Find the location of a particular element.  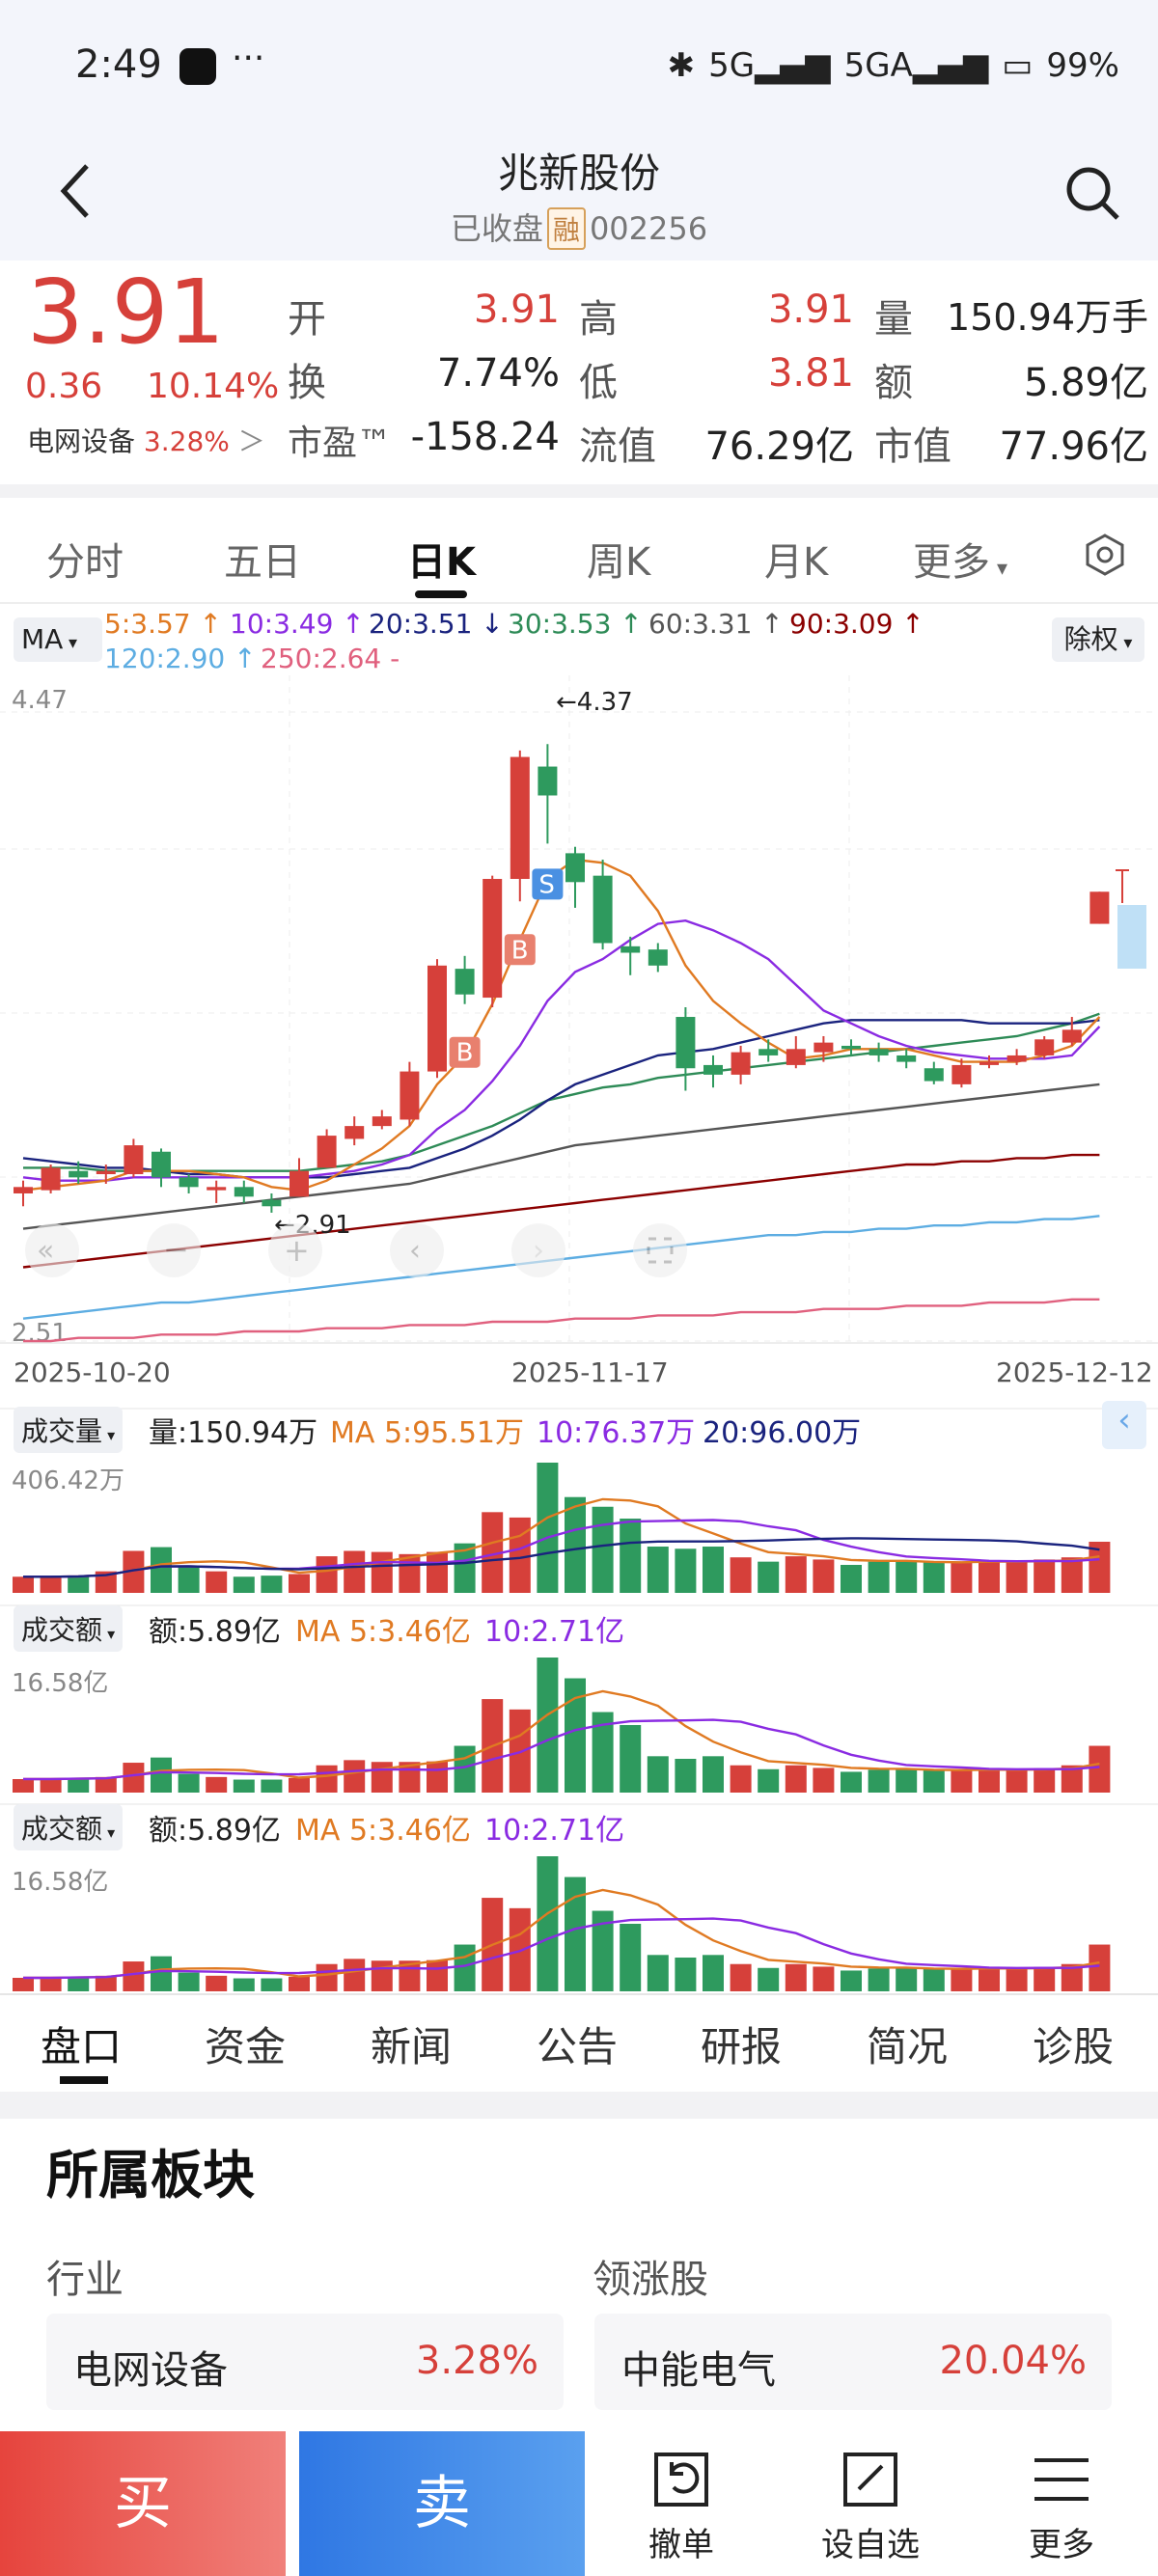

tab-intraday: 分时 is located at coordinates (85, 562).